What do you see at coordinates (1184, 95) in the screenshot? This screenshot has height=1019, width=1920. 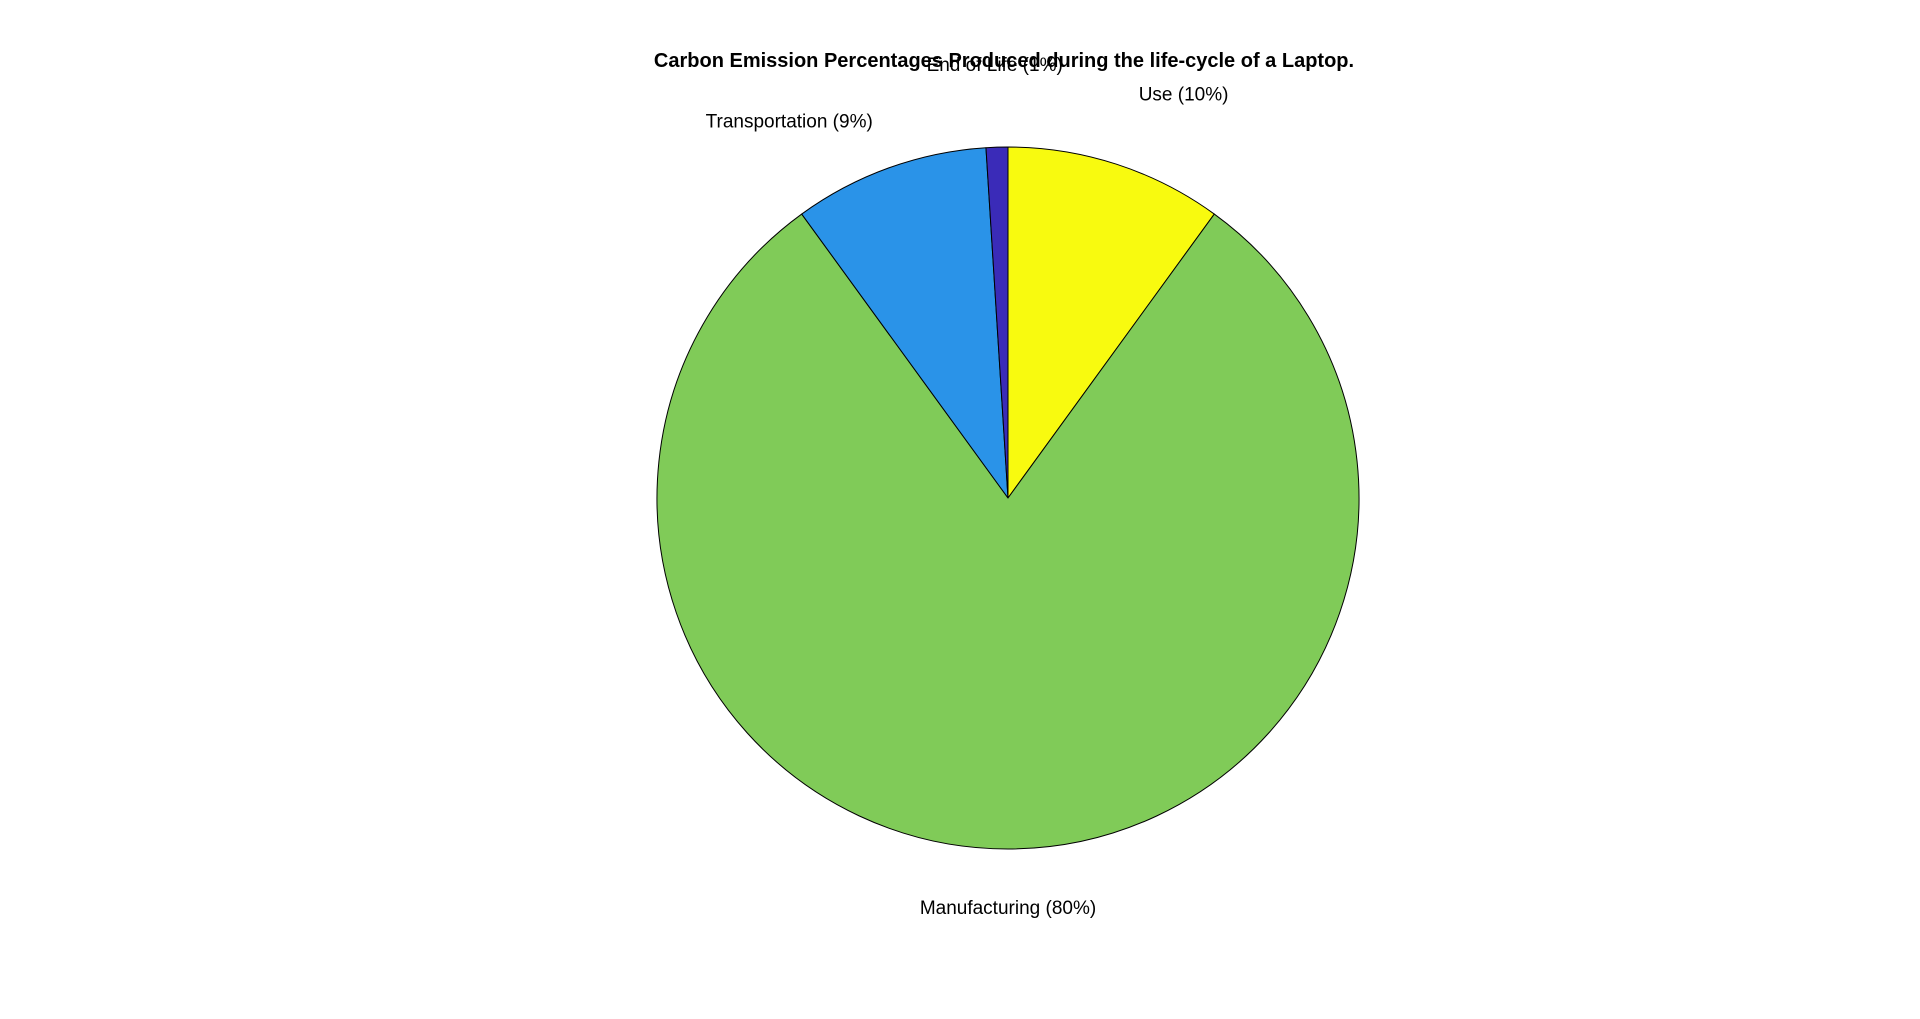 I see `slice-label-use: Use (10%)` at bounding box center [1184, 95].